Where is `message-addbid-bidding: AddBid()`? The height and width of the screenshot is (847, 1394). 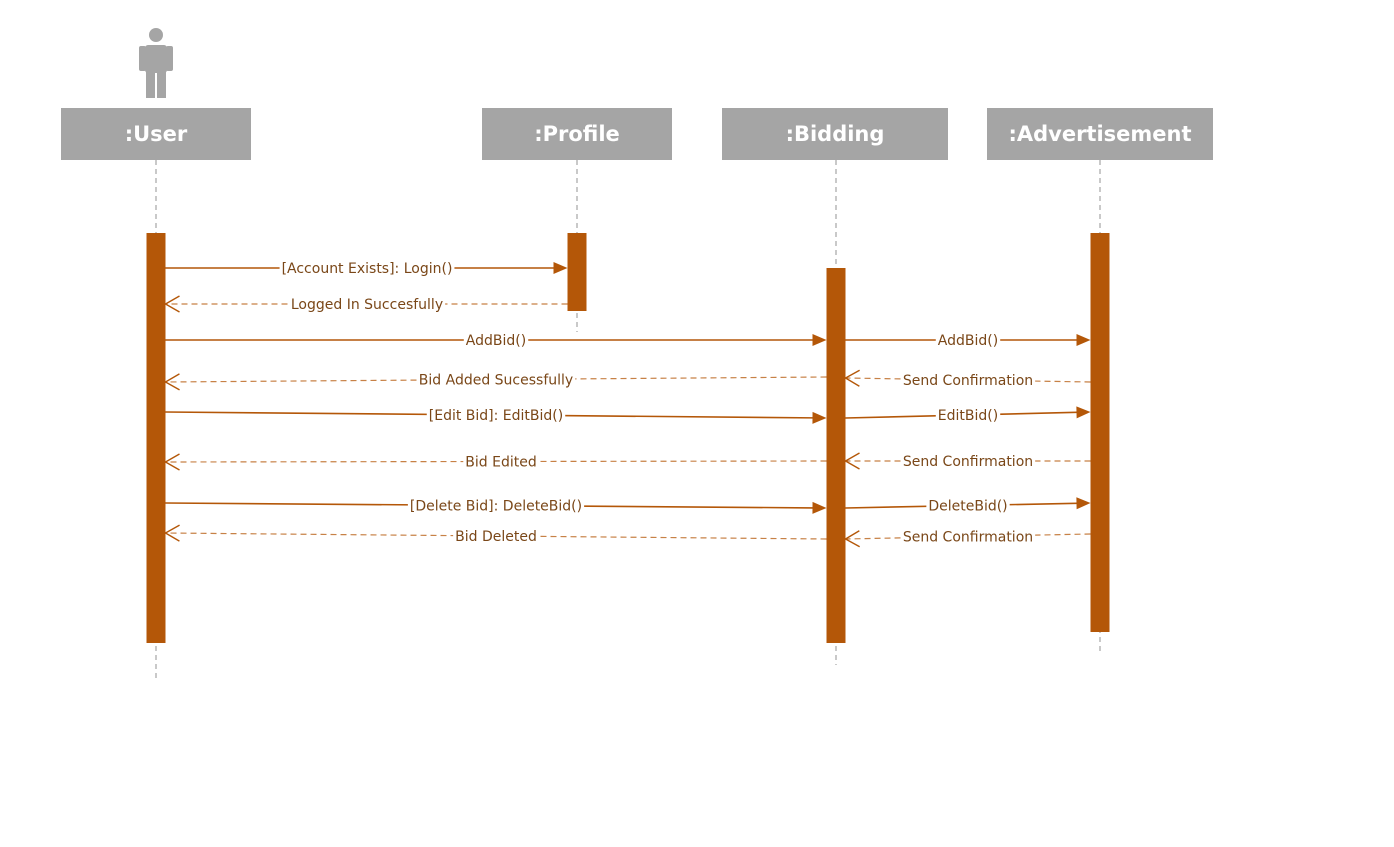
message-addbid-bidding: AddBid() is located at coordinates (968, 341).